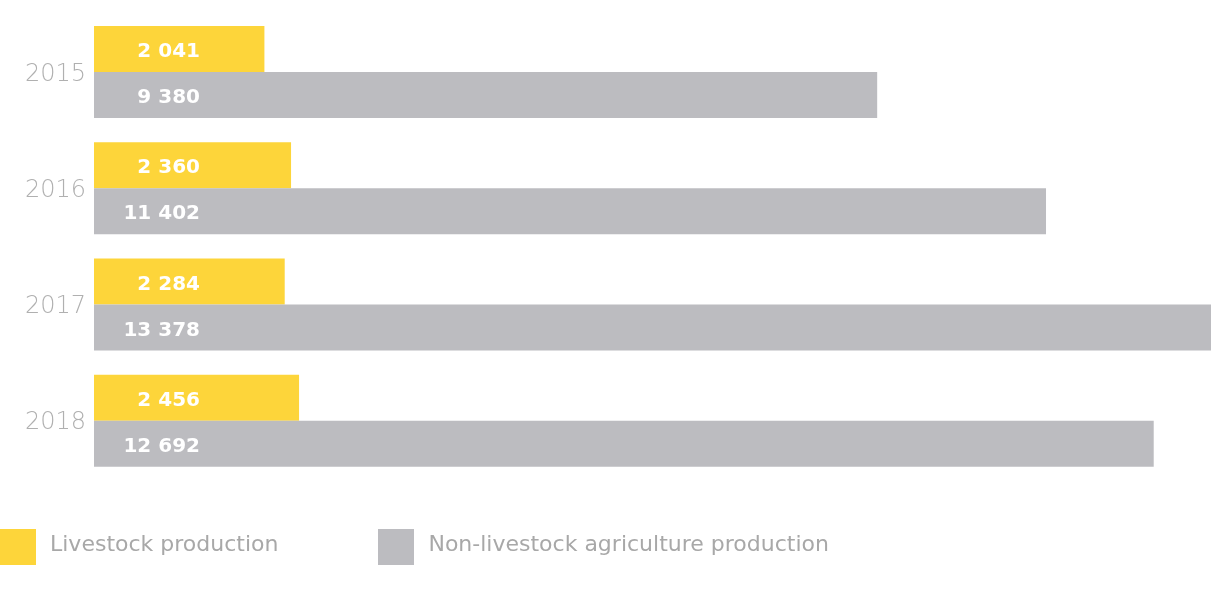 The width and height of the screenshot is (1211, 599). Describe the element at coordinates (161, 444) in the screenshot. I see `data-label: 12 692` at that location.